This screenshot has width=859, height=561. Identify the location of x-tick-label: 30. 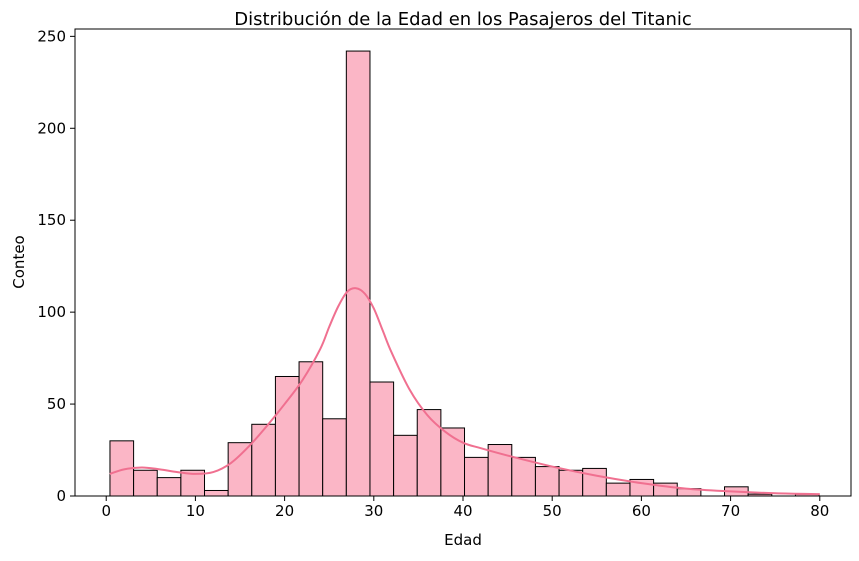
(373, 511).